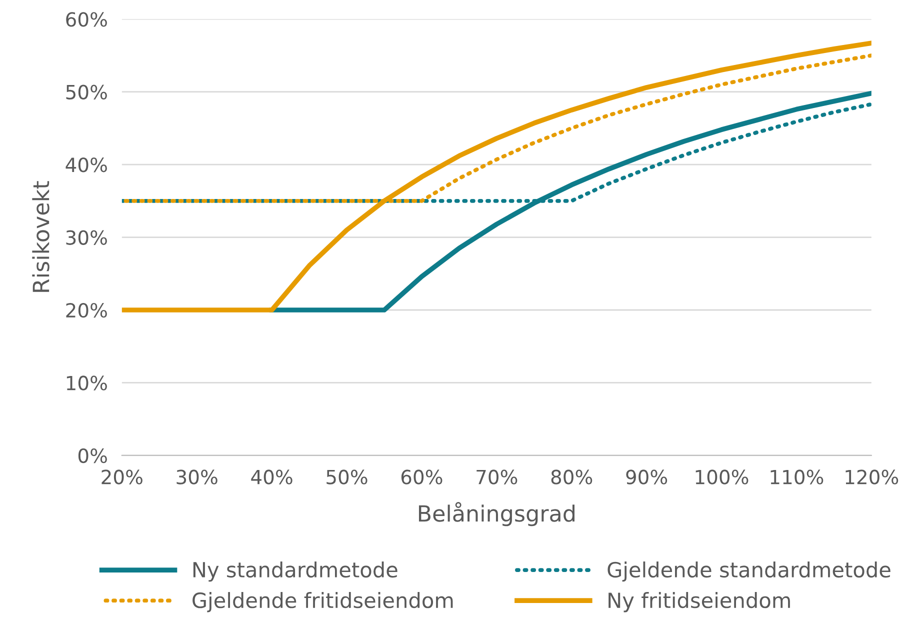 The height and width of the screenshot is (637, 903). Describe the element at coordinates (872, 477) in the screenshot. I see `x-tick-label: 120%` at that location.